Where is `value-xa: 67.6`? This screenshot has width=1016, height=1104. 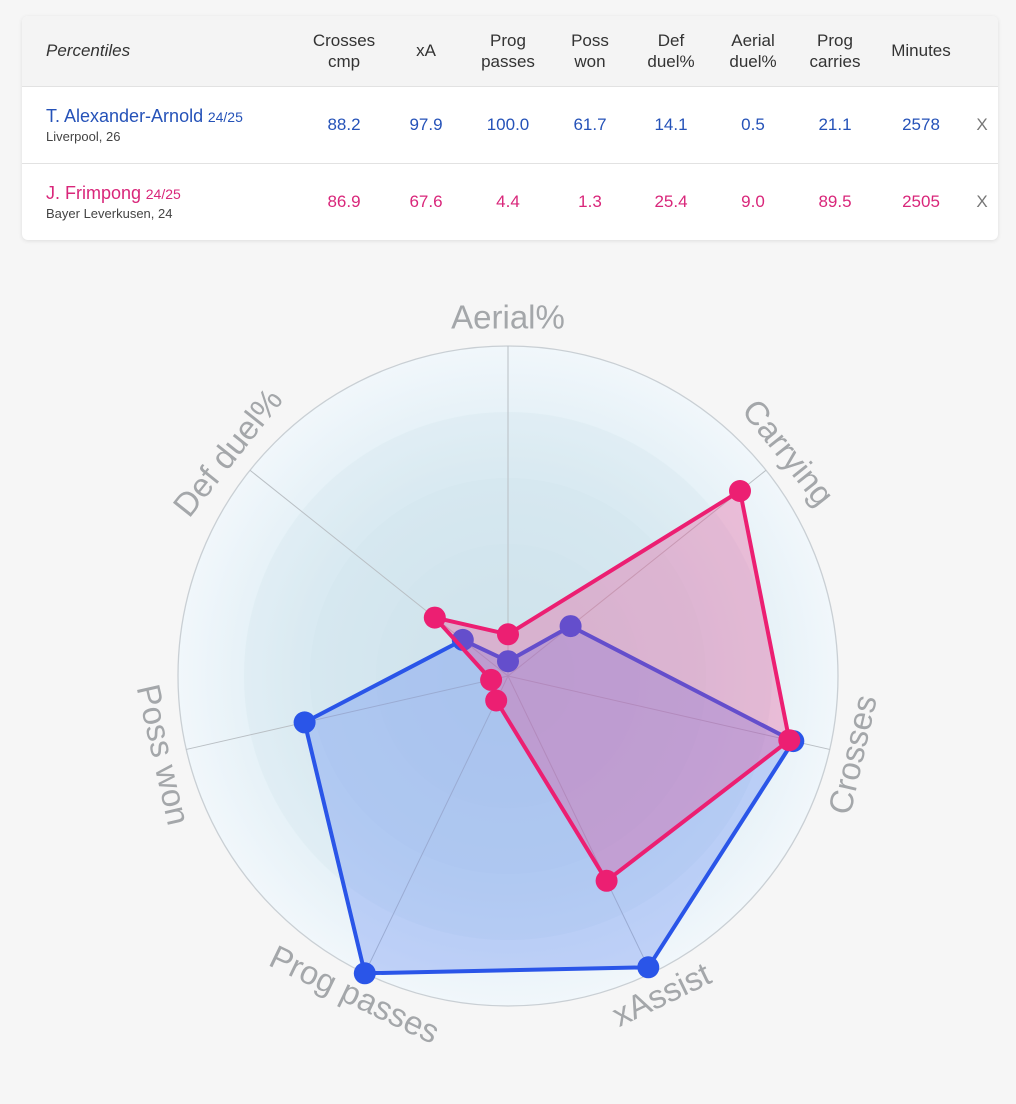 value-xa: 67.6 is located at coordinates (426, 201).